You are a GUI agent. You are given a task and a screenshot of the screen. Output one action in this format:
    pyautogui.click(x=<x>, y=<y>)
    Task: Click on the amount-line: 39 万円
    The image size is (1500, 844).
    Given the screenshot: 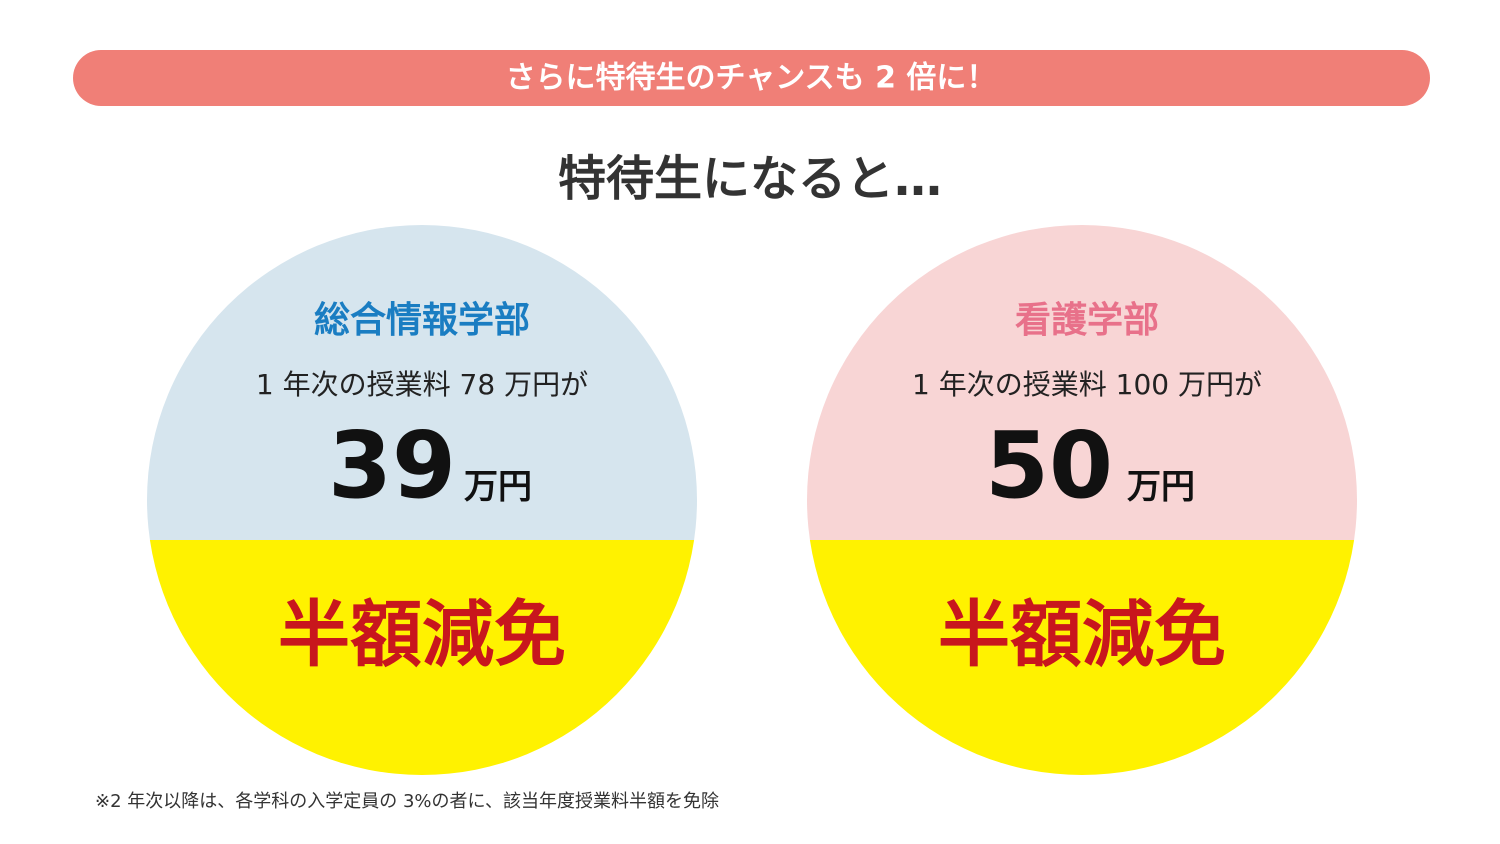 What is the action you would take?
    pyautogui.click(x=430, y=465)
    